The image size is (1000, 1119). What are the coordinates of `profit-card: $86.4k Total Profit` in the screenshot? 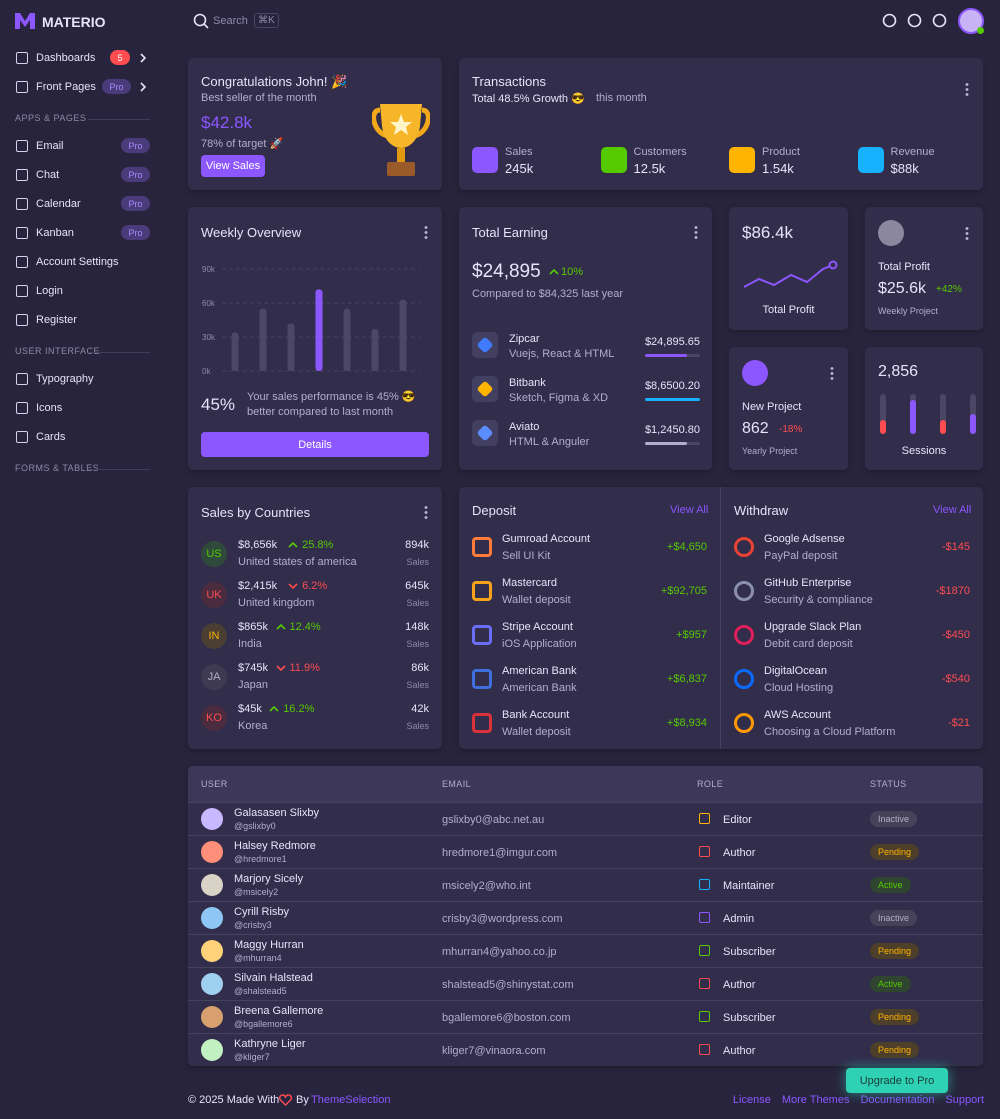 It's located at (788, 268).